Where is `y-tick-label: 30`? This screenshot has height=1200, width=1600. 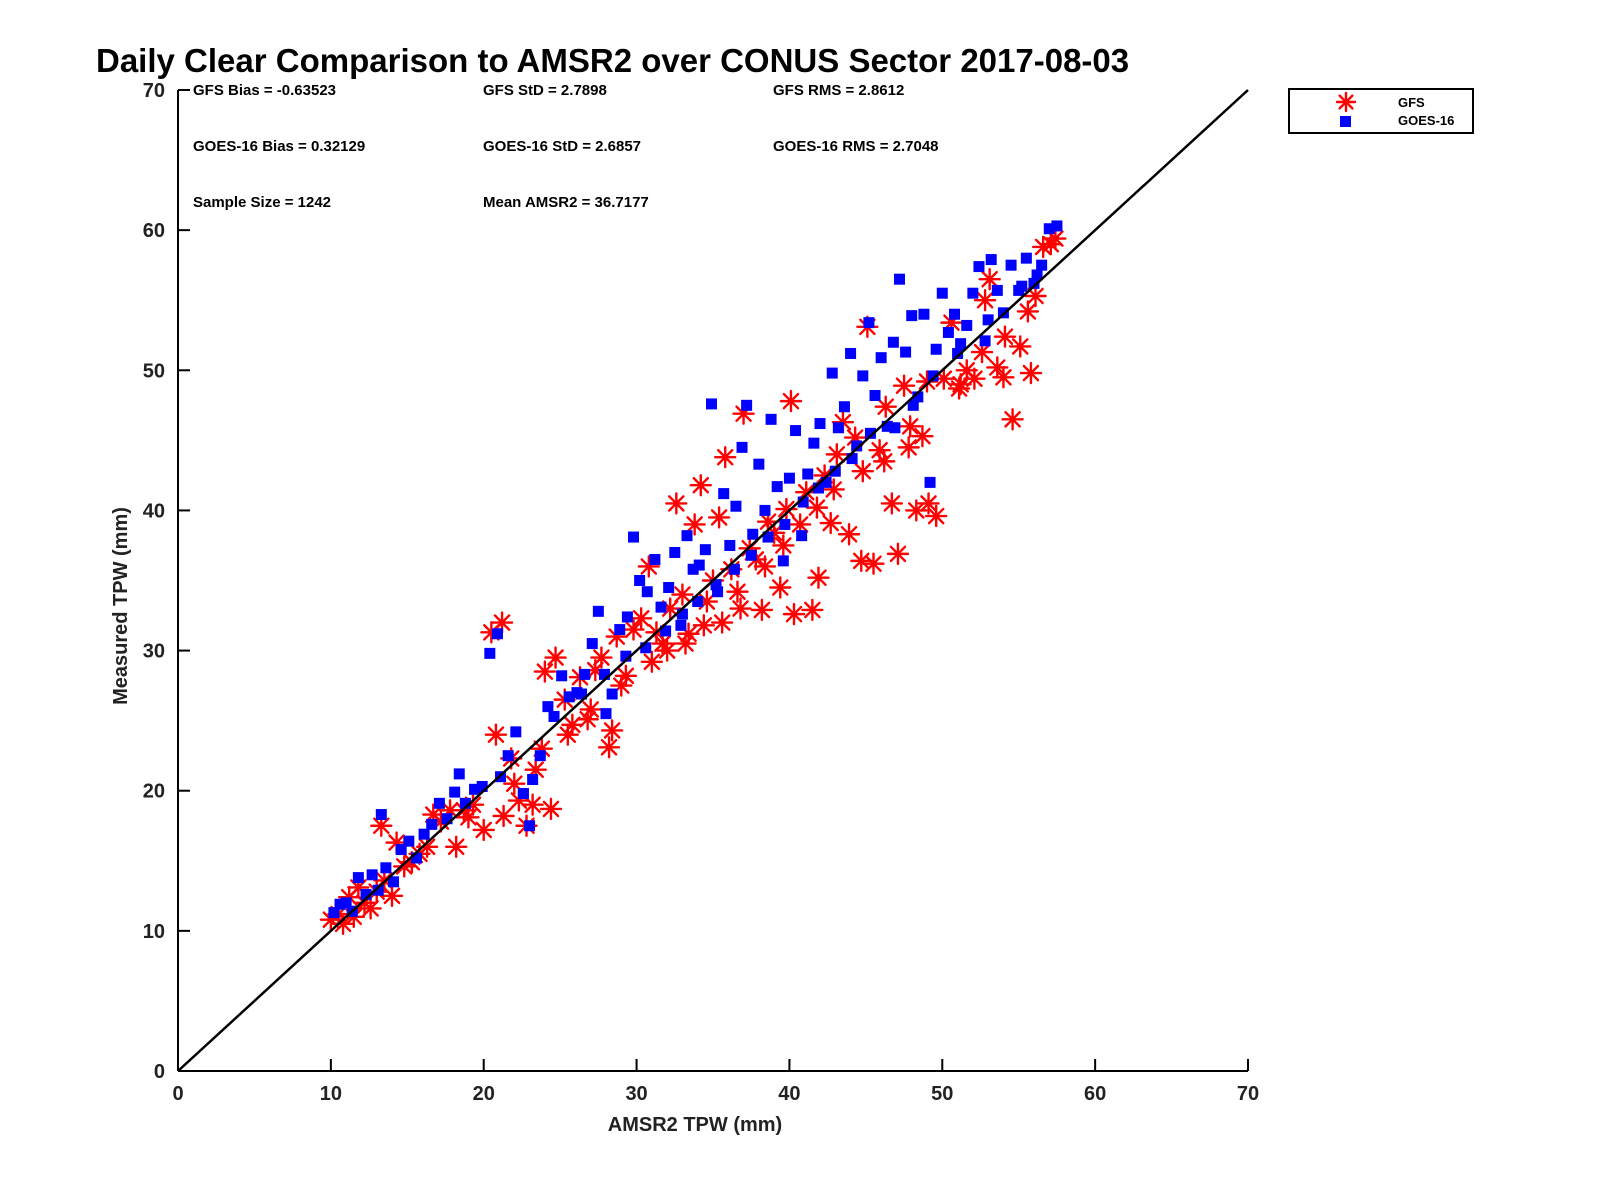
y-tick-label: 30 is located at coordinates (154, 652).